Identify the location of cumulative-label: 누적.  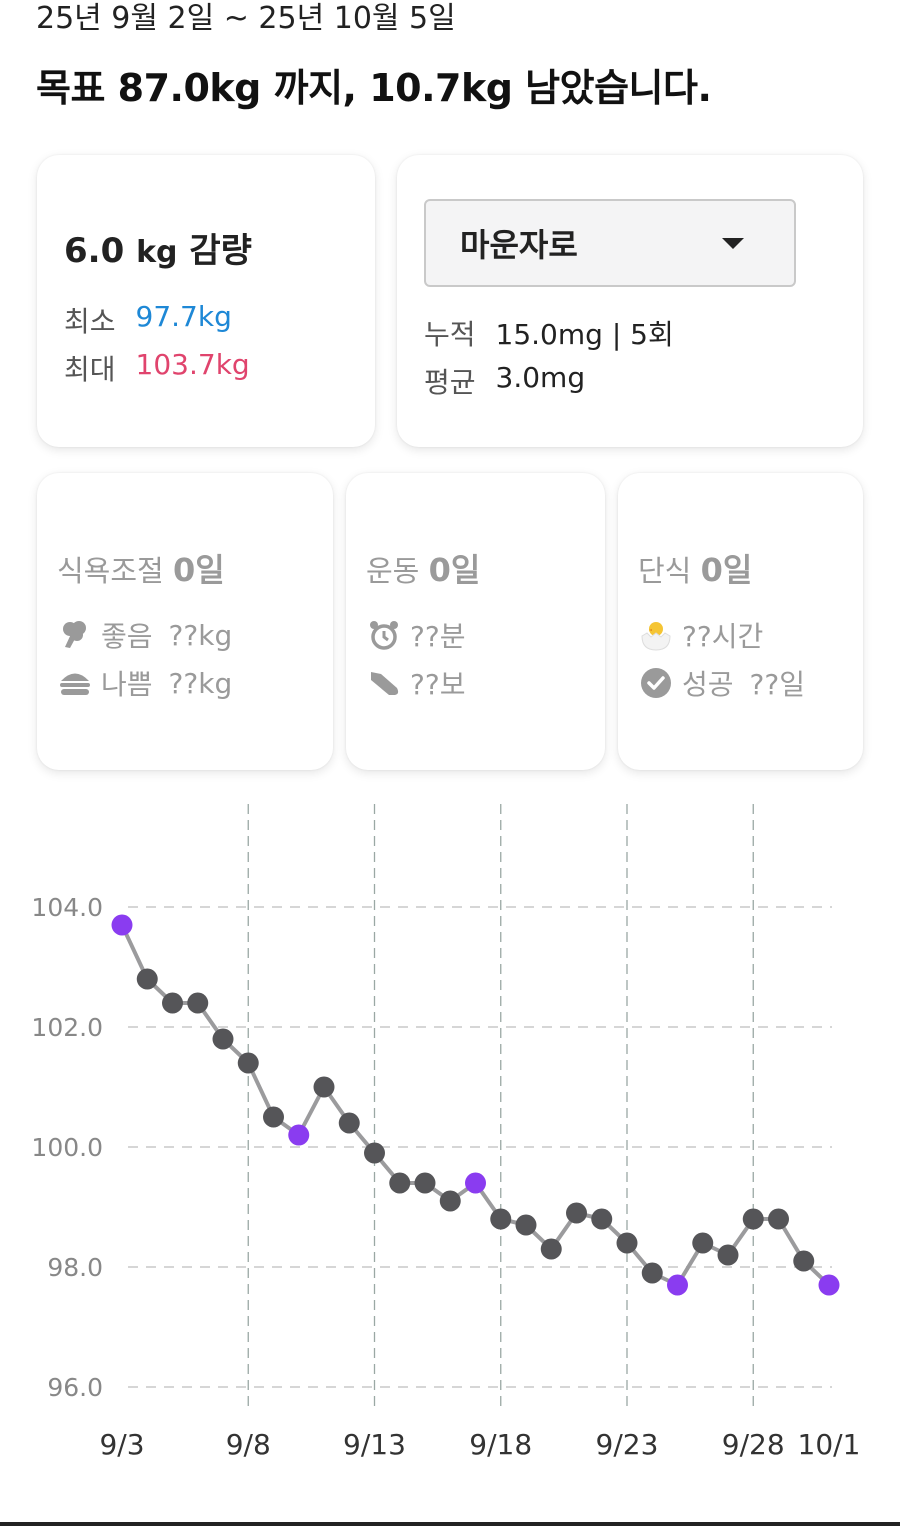
(450, 334).